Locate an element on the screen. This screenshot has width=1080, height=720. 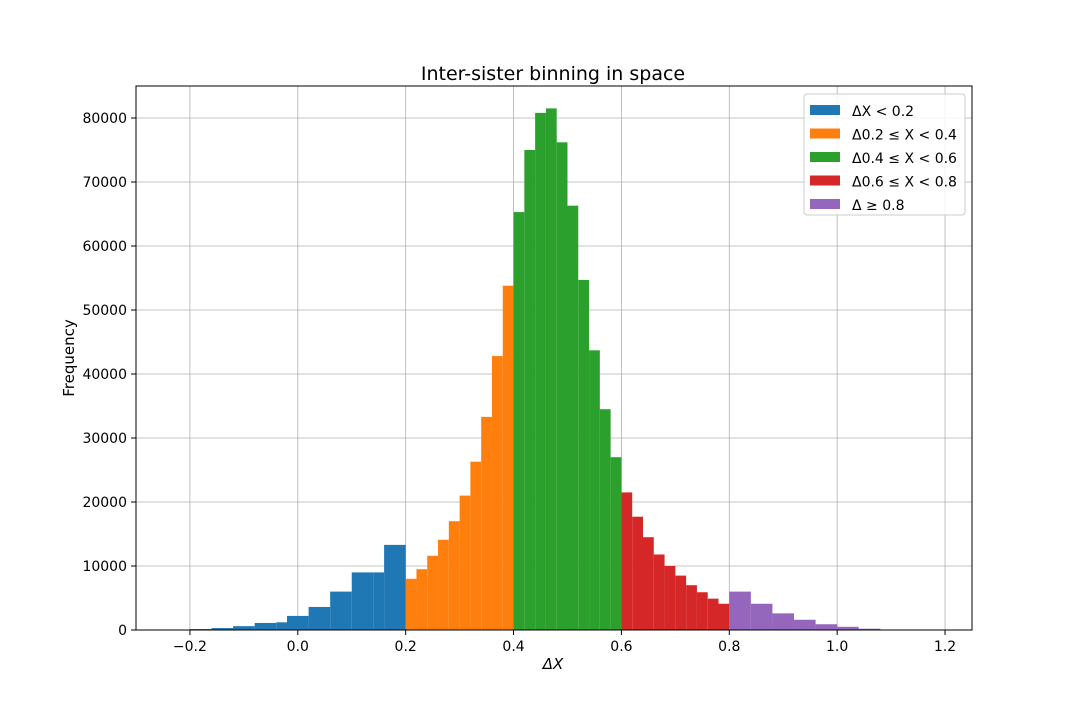
x-tick-label: 0.8 is located at coordinates (729, 647).